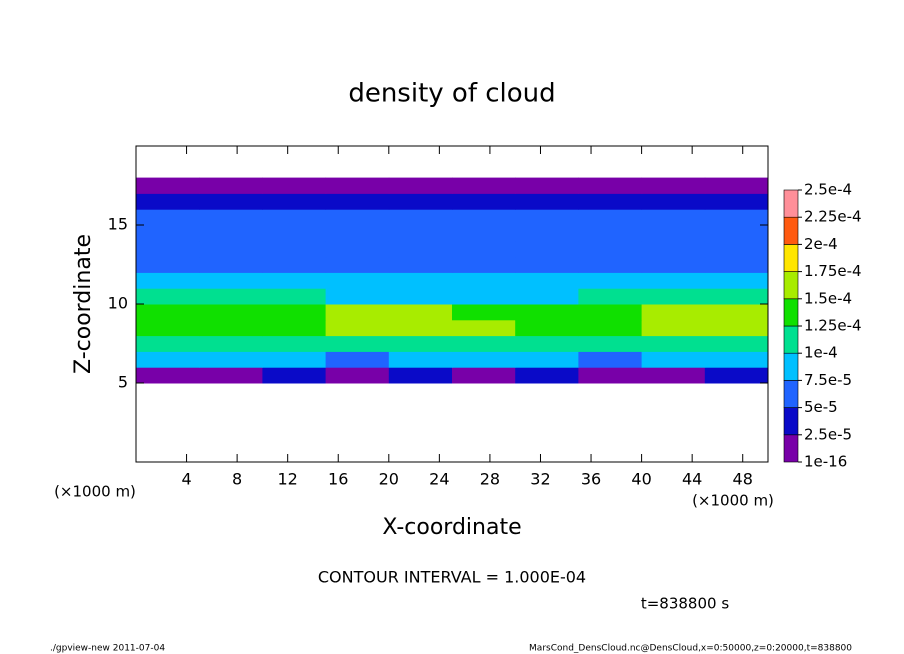 The image size is (904, 654). I want to click on y-tick-label: 5, so click(123, 382).